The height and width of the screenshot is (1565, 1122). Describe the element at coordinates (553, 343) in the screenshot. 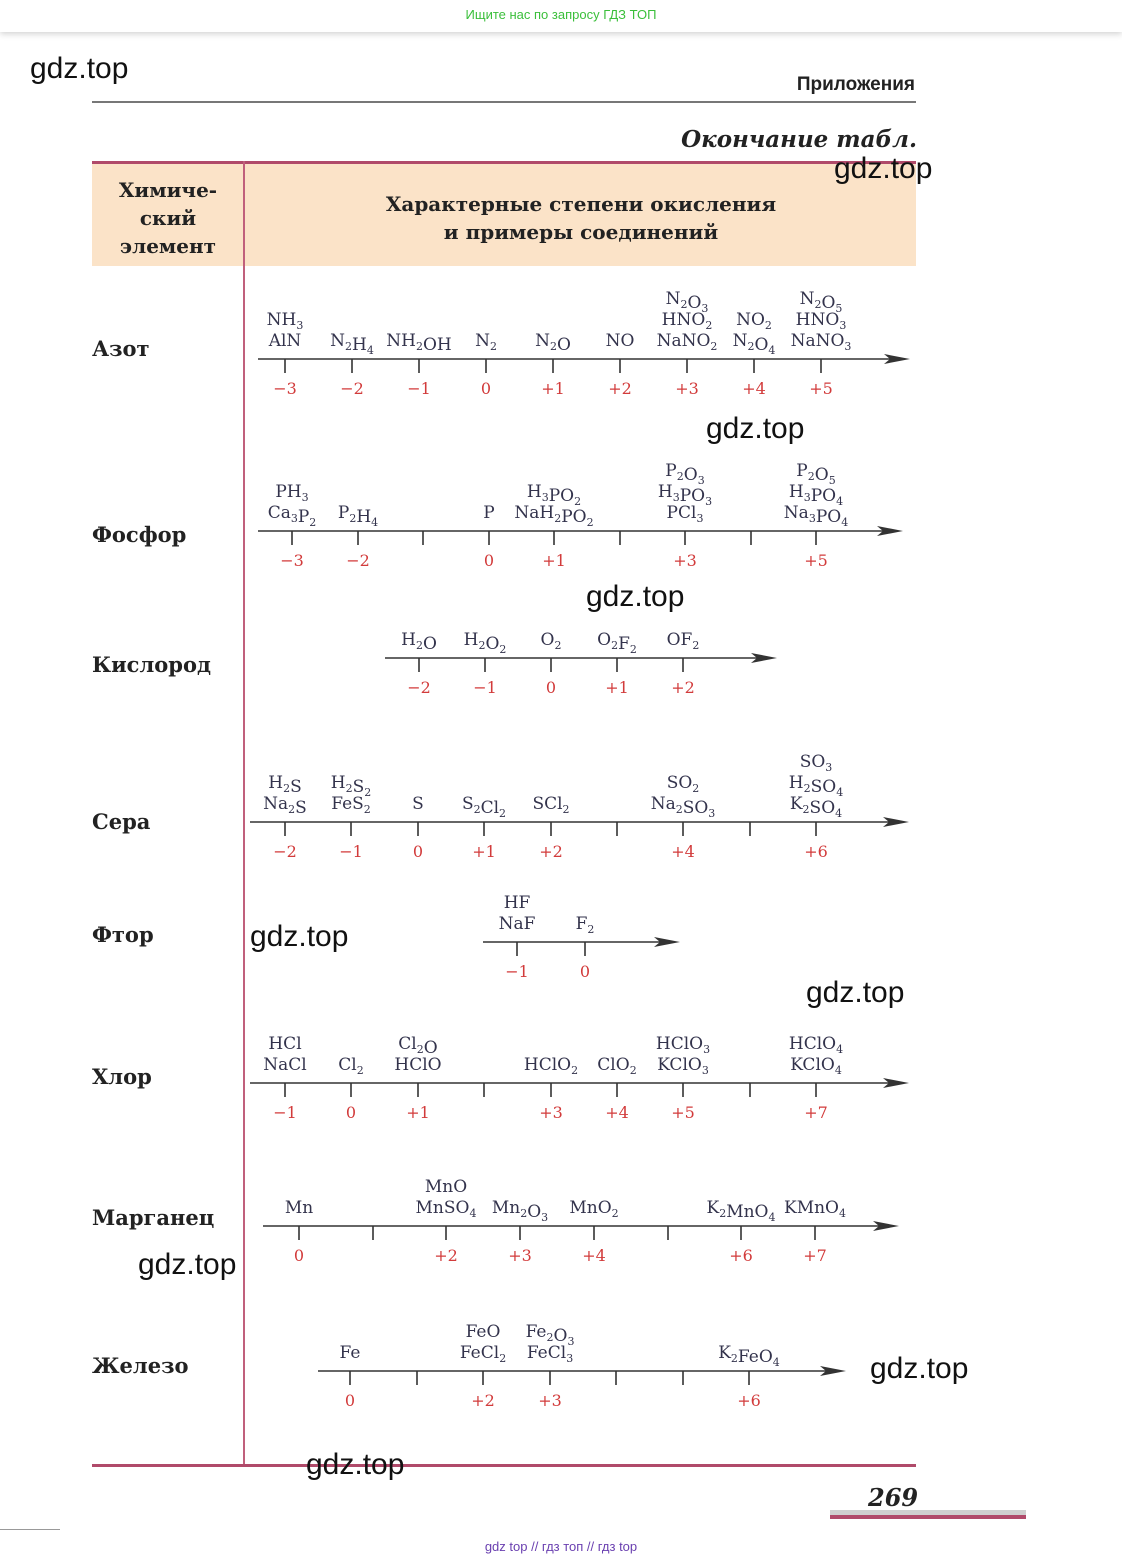

I see `compound-formula: N2O` at that location.